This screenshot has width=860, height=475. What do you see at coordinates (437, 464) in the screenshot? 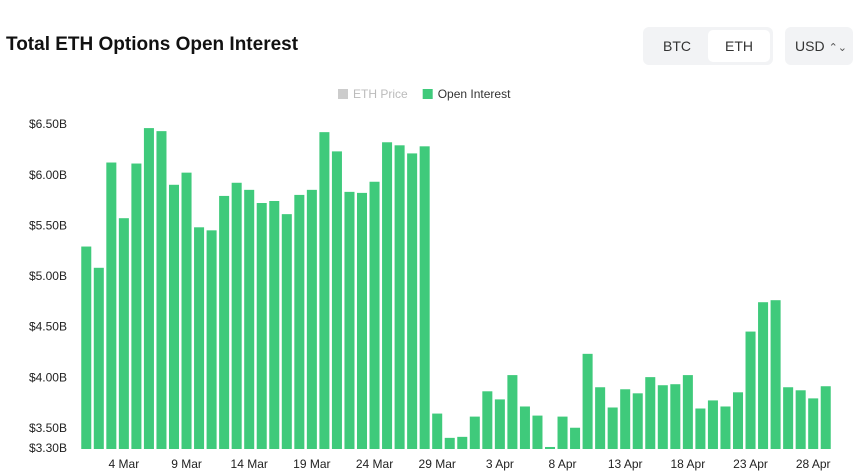
I see `x-tick-label: 29 Mar` at bounding box center [437, 464].